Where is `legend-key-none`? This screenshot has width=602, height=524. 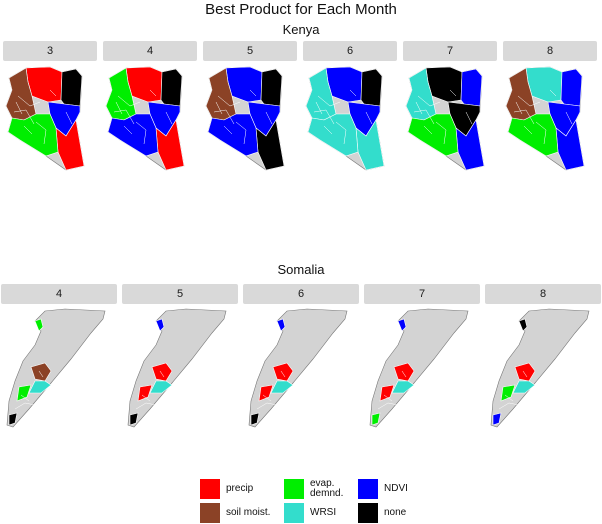
legend-key-none is located at coordinates (368, 513).